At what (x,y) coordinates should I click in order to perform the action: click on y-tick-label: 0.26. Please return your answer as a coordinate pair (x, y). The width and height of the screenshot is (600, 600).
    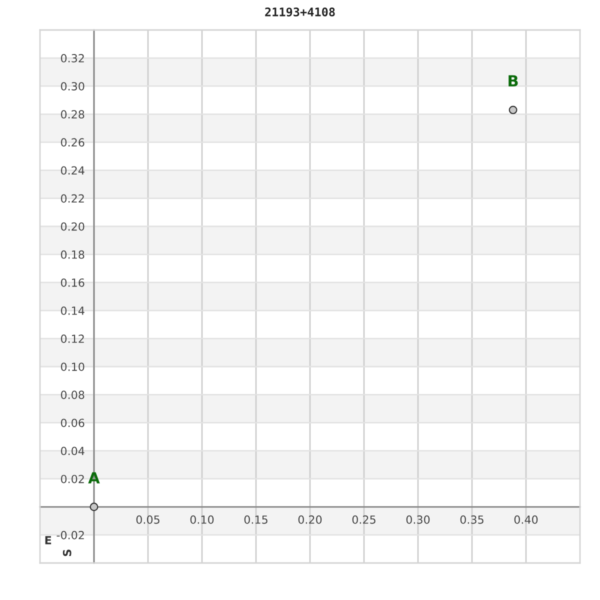
    Looking at the image, I should click on (72, 142).